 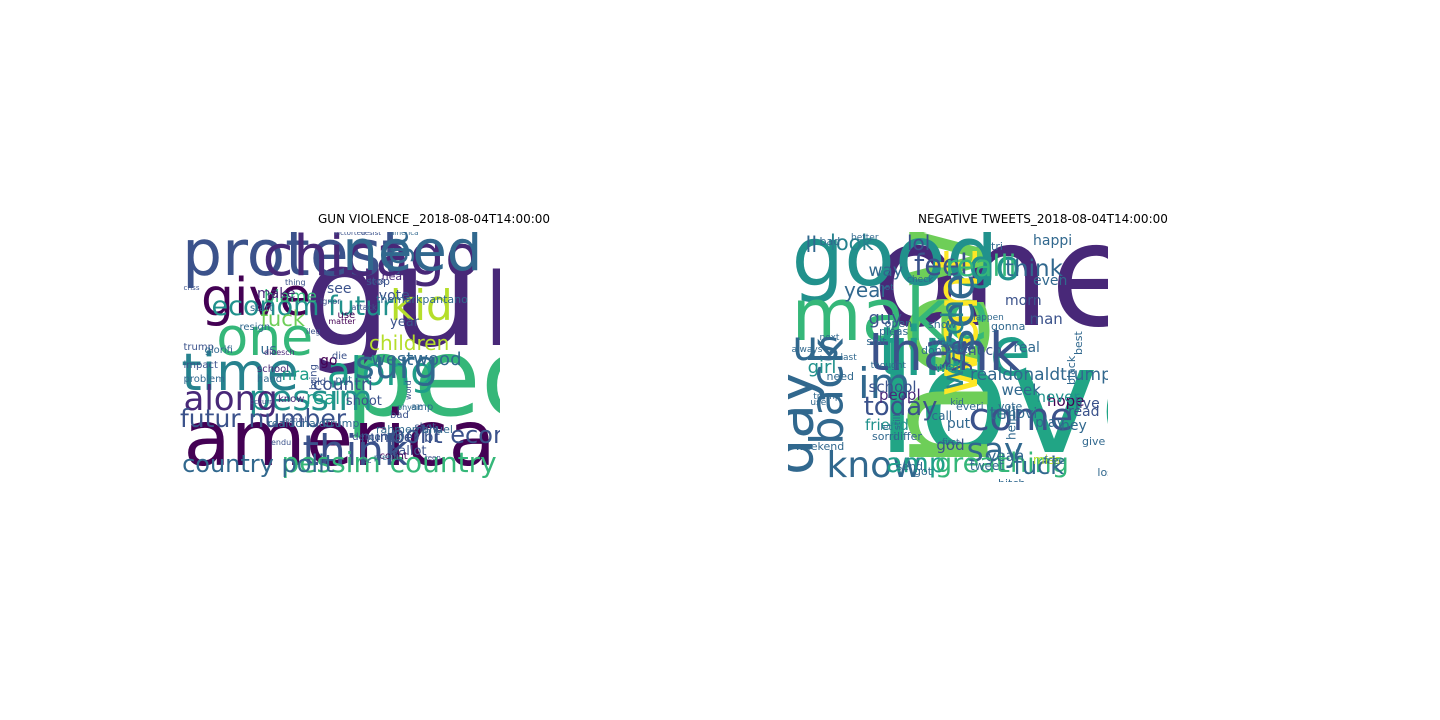 What do you see at coordinates (866, 290) in the screenshot?
I see `word-cloud-term: year` at bounding box center [866, 290].